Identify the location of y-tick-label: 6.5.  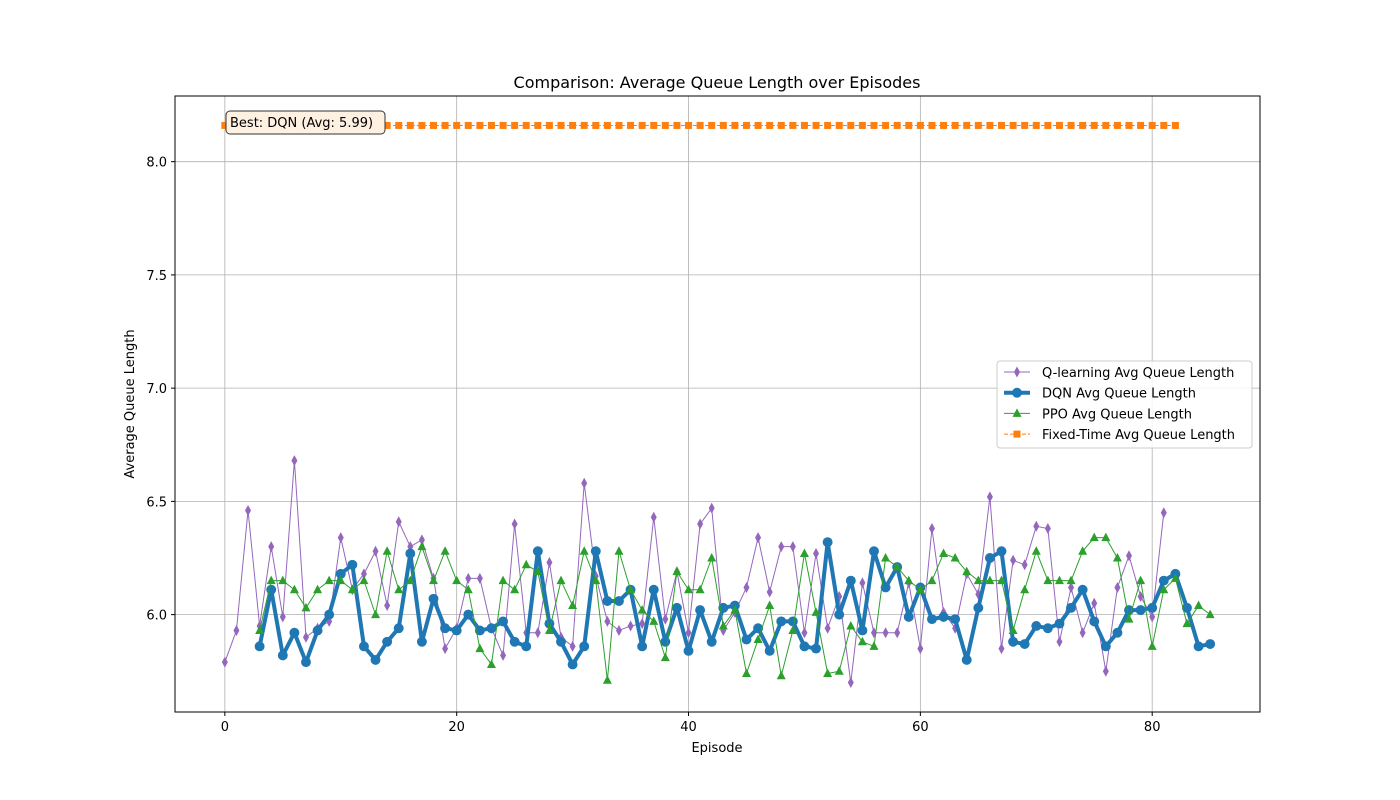
(156, 502).